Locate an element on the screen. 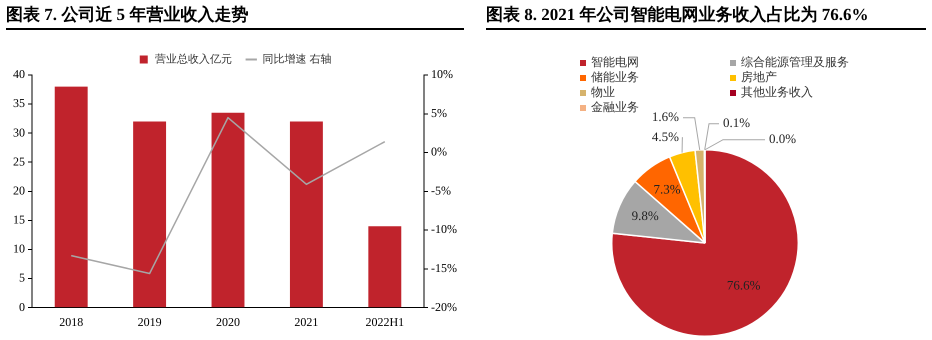 The width and height of the screenshot is (932, 340). legend-label: 综合能源管理及服务 is located at coordinates (795, 62).